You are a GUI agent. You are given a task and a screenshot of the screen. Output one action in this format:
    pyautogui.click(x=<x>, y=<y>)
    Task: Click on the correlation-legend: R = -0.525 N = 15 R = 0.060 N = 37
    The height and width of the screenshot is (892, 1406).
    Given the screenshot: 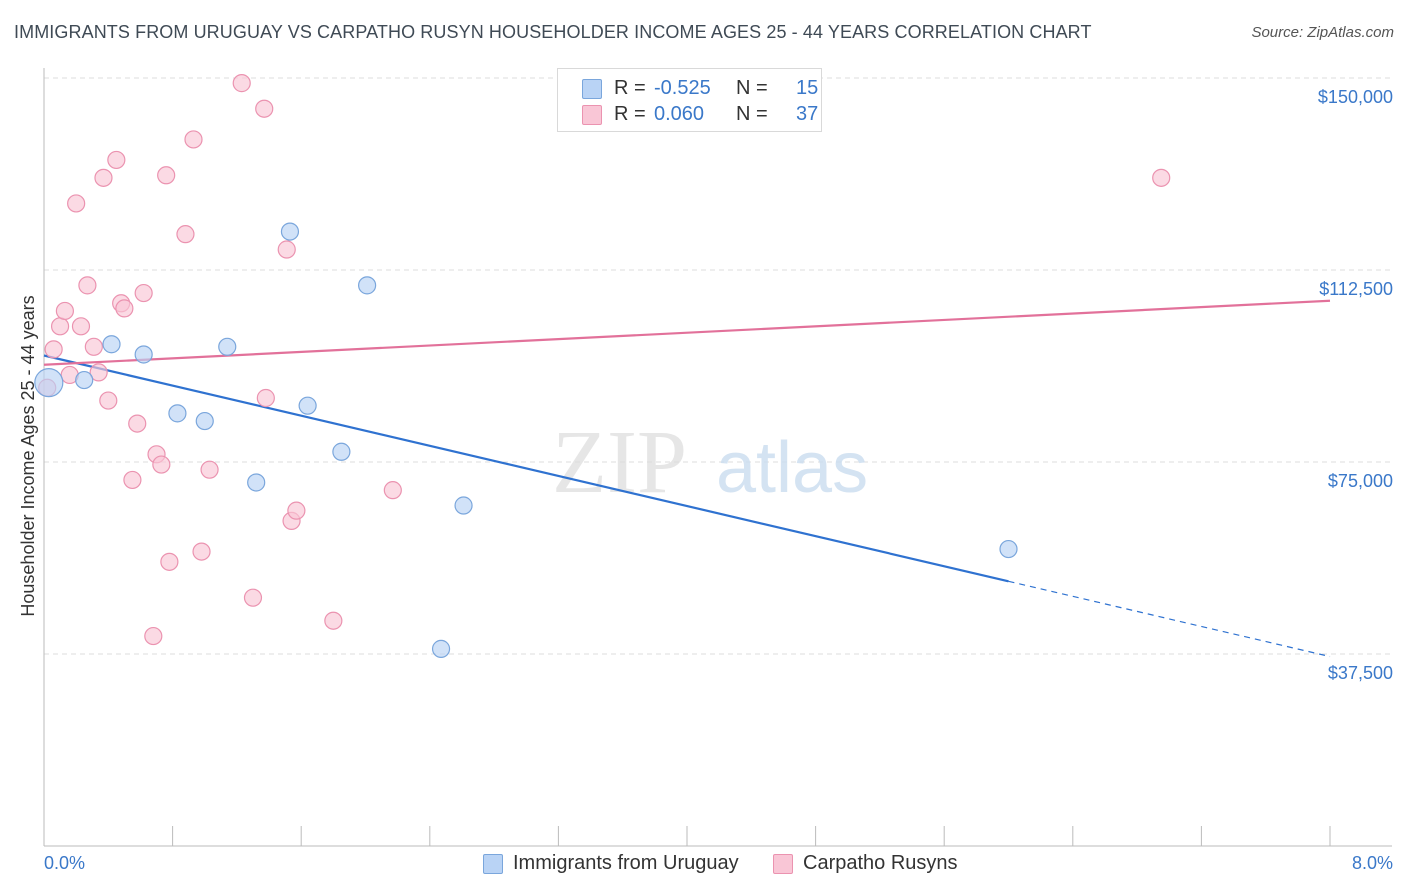 What is the action you would take?
    pyautogui.click(x=689, y=100)
    